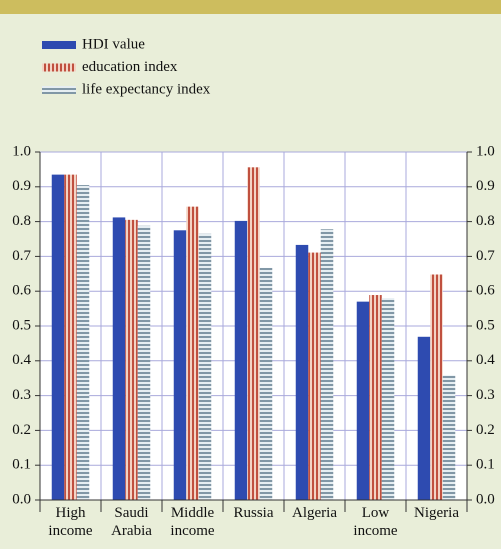  Describe the element at coordinates (70, 522) in the screenshot. I see `x-tick-label: High income` at that location.